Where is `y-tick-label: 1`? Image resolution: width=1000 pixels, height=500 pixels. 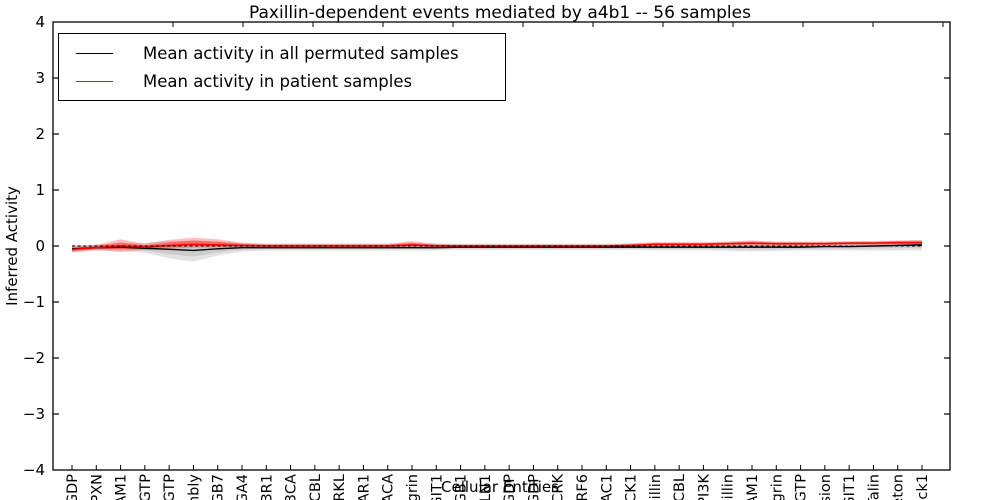 y-tick-label: 1 is located at coordinates (40, 190).